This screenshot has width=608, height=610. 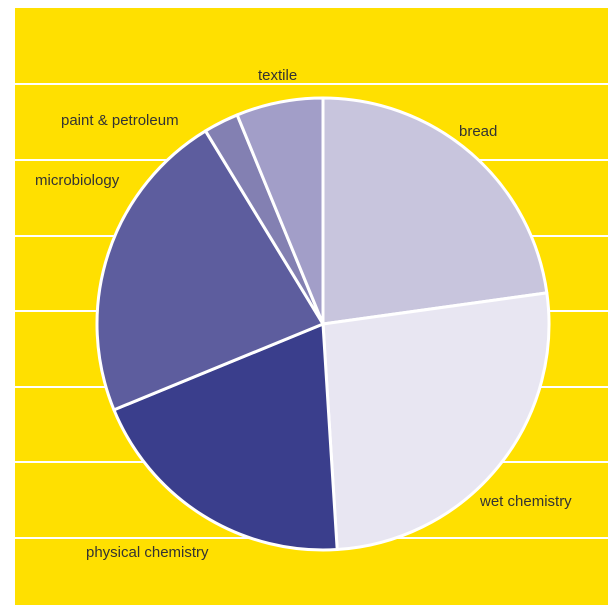 What do you see at coordinates (280, 211) in the screenshot?
I see `pie-slice-textile` at bounding box center [280, 211].